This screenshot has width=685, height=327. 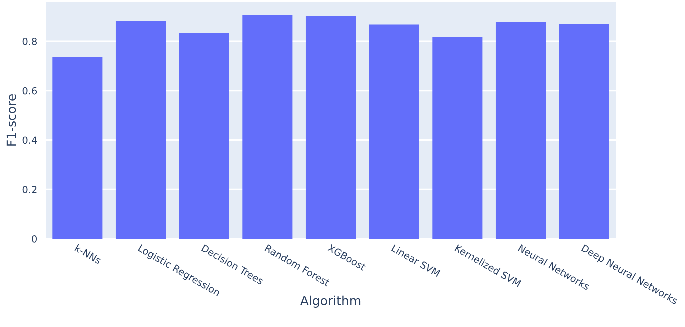 What do you see at coordinates (29, 42) in the screenshot?
I see `y-tick-label: 0.8` at bounding box center [29, 42].